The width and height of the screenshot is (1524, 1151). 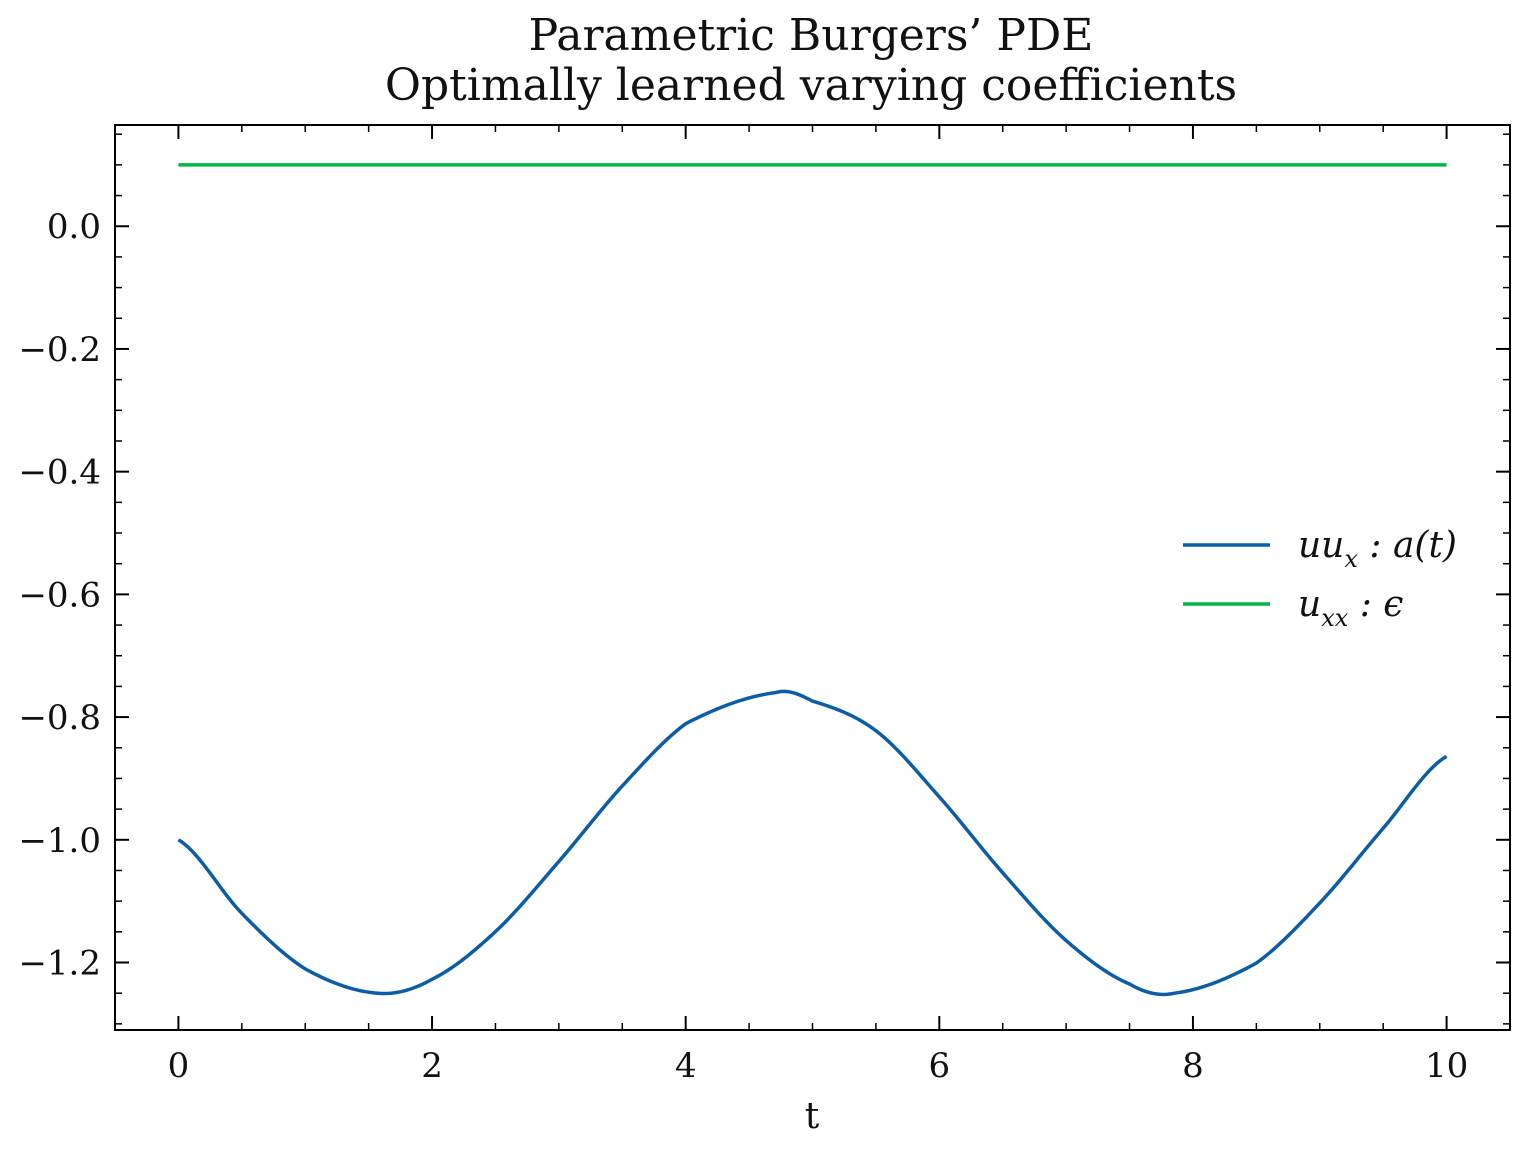 I want to click on y-tick-label: −1.2, so click(x=59, y=964).